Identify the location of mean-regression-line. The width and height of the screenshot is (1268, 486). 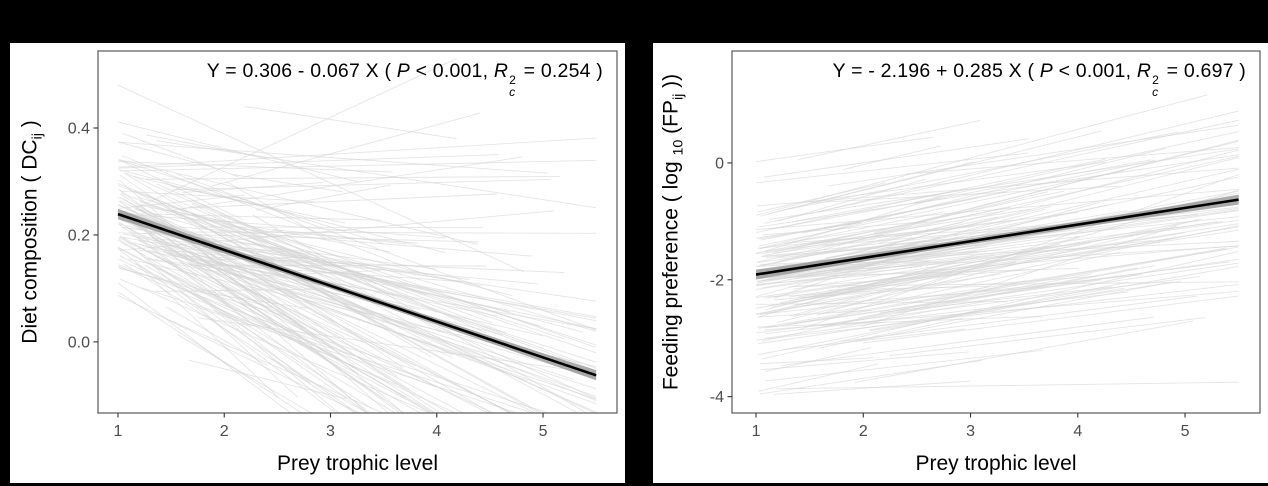
(357, 294).